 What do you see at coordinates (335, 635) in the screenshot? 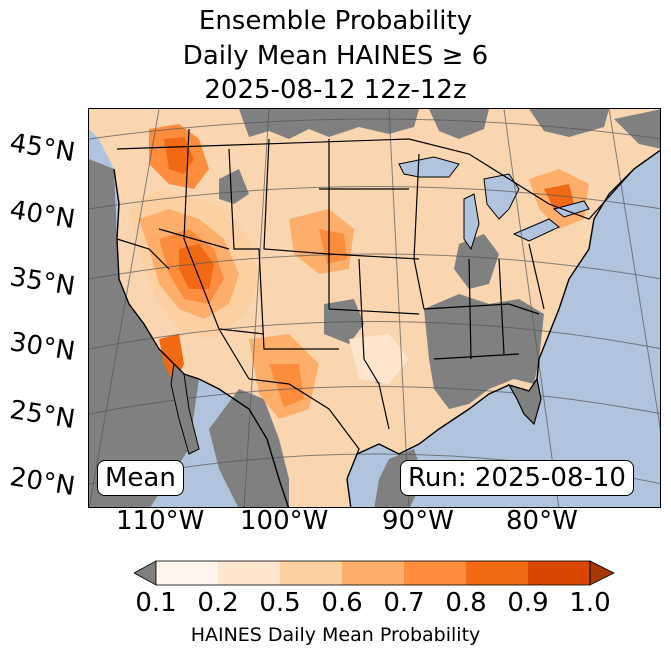
I see `colorbar-label: HAINES Daily Mean Probability` at bounding box center [335, 635].